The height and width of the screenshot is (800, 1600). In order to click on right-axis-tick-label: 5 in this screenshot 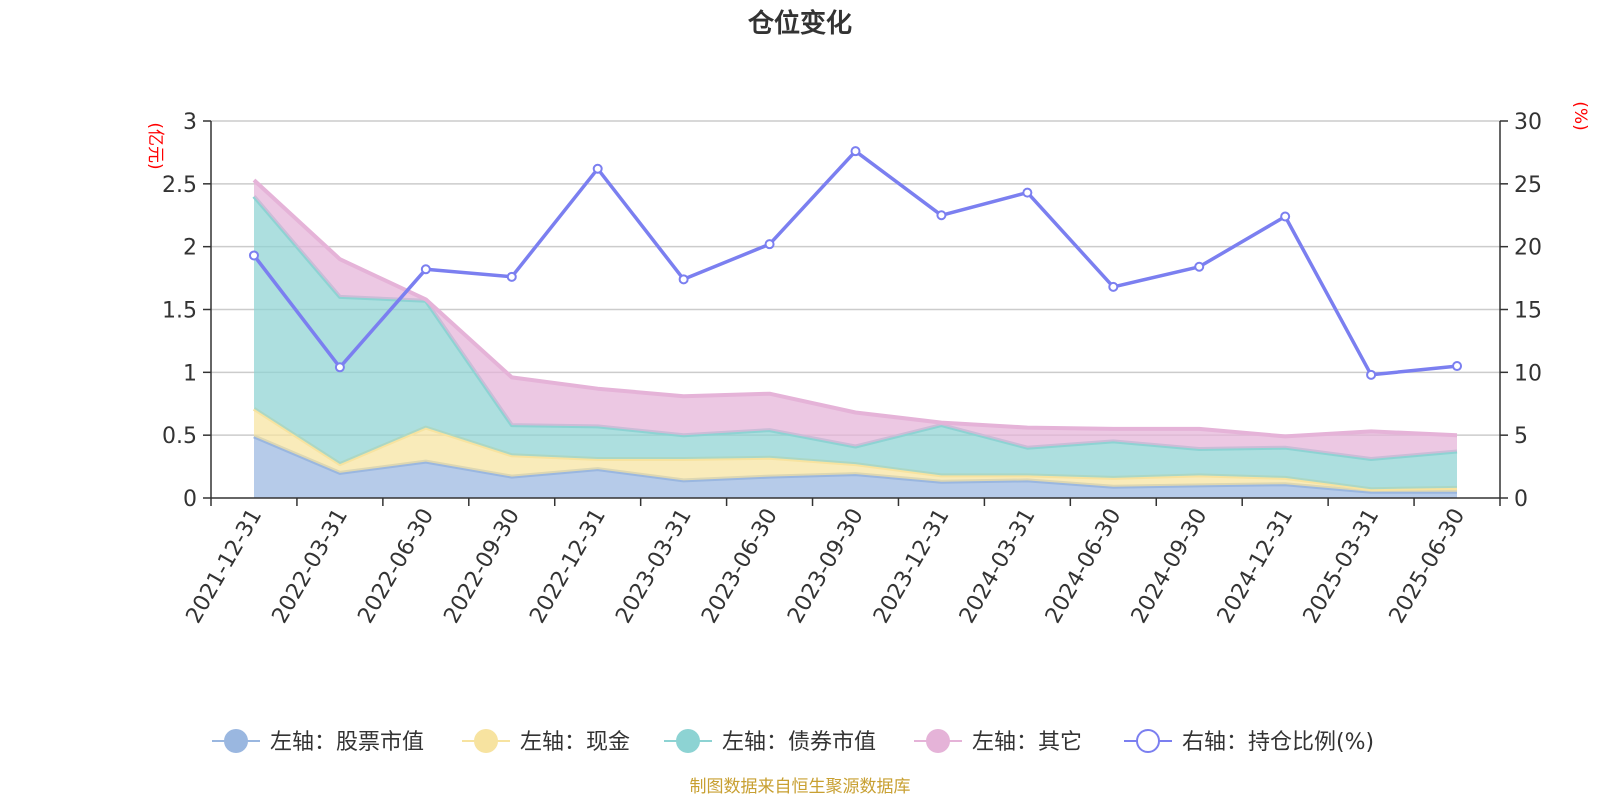, I will do `click(1521, 436)`.